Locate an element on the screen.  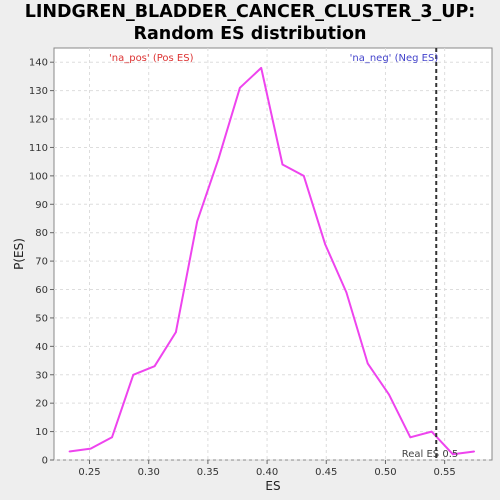
x-tick-label: 0.25 is located at coordinates (89, 472).